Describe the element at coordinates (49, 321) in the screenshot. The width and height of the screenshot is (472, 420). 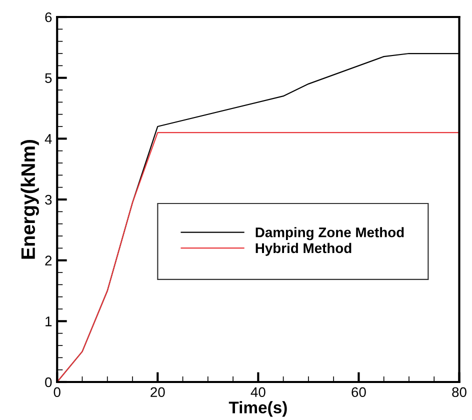
I see `y-tick-label: 1` at that location.